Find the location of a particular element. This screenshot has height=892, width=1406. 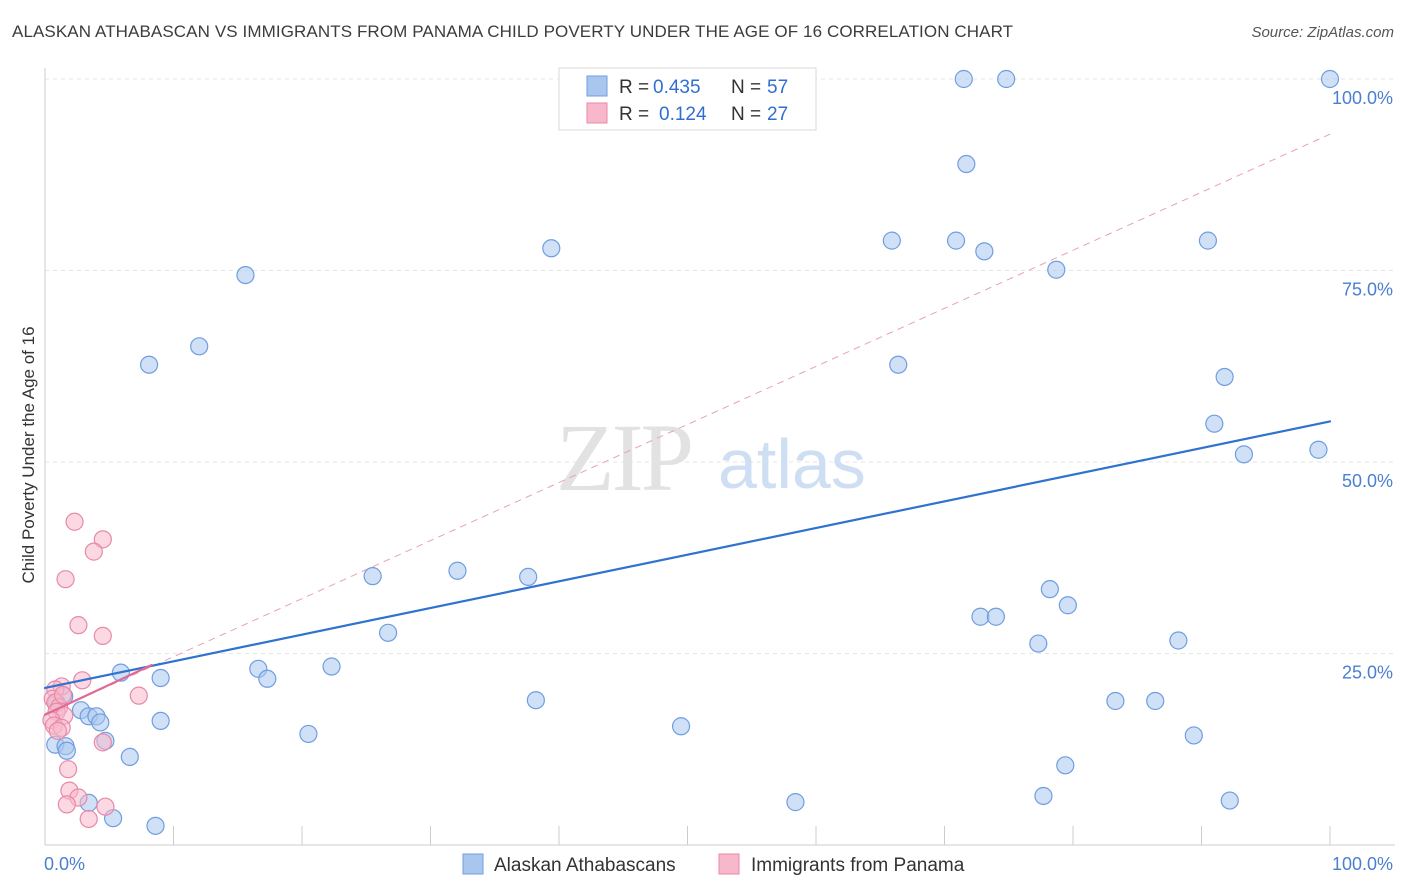

x-tick-label-1: 100.0% is located at coordinates (1362, 864).